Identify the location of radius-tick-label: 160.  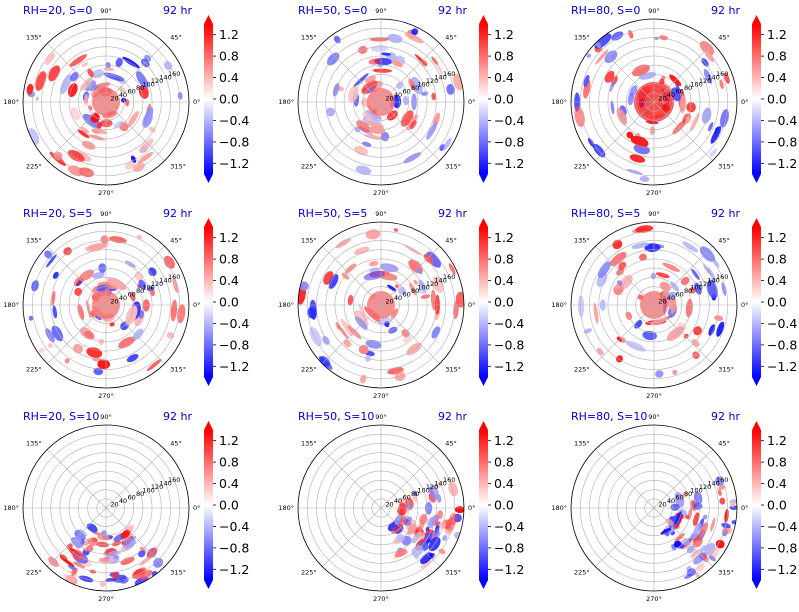
(722, 480).